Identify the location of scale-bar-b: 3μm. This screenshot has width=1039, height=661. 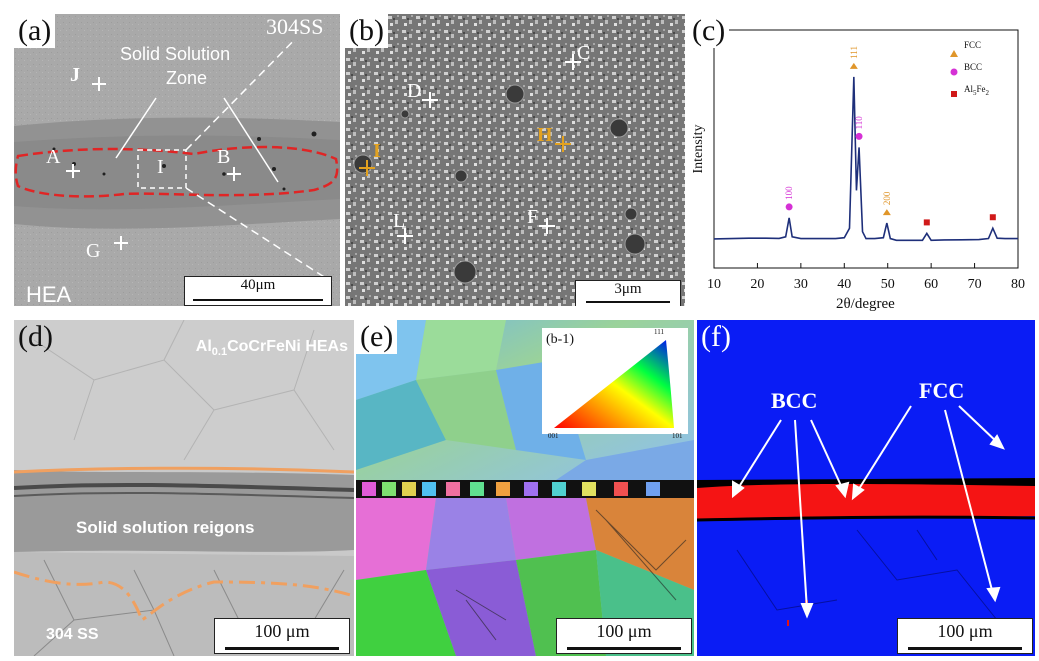
(628, 293).